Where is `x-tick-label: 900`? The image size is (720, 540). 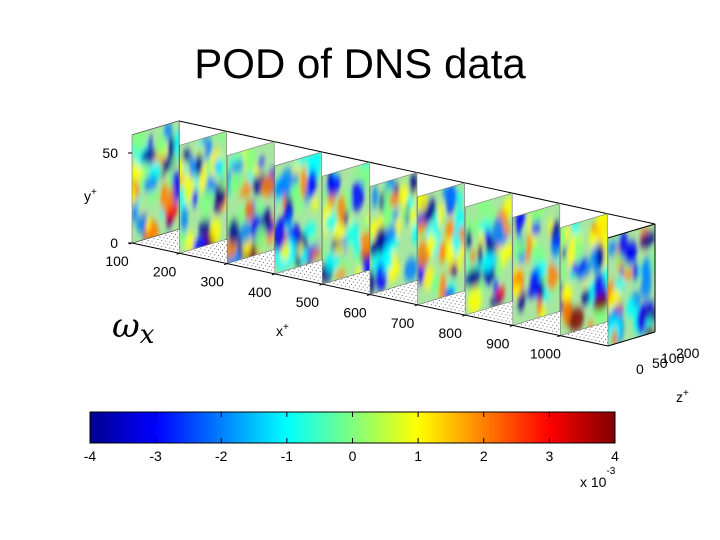
x-tick-label: 900 is located at coordinates (498, 343).